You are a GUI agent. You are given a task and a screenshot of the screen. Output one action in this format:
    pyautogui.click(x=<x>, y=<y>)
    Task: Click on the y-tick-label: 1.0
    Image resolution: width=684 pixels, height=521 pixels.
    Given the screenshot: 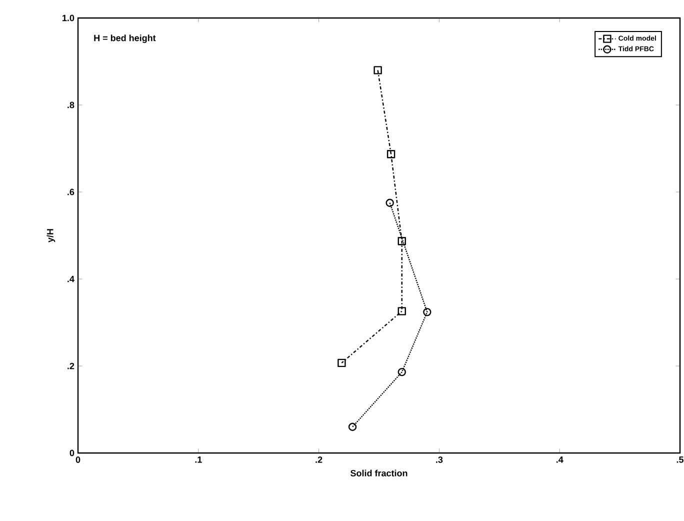 What is the action you would take?
    pyautogui.click(x=68, y=18)
    